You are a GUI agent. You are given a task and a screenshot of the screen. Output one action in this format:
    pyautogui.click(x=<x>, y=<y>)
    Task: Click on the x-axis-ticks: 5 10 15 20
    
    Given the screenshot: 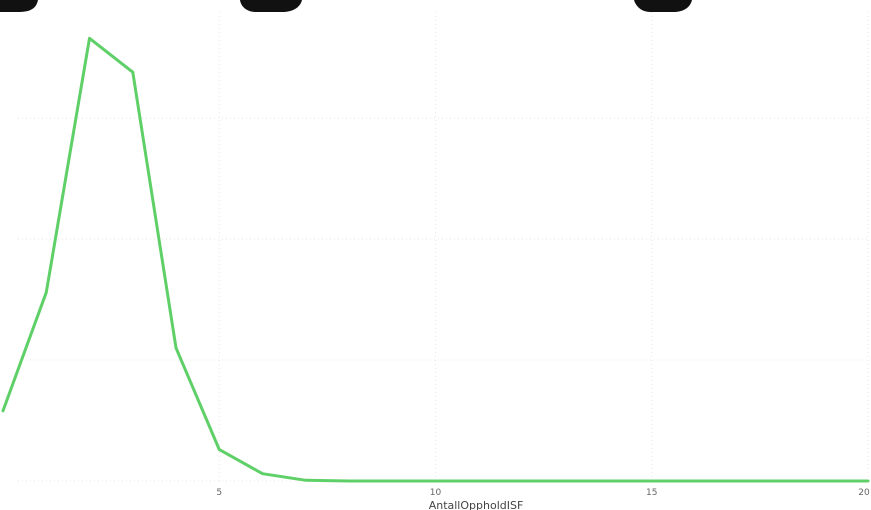 What is the action you would take?
    pyautogui.click(x=543, y=493)
    